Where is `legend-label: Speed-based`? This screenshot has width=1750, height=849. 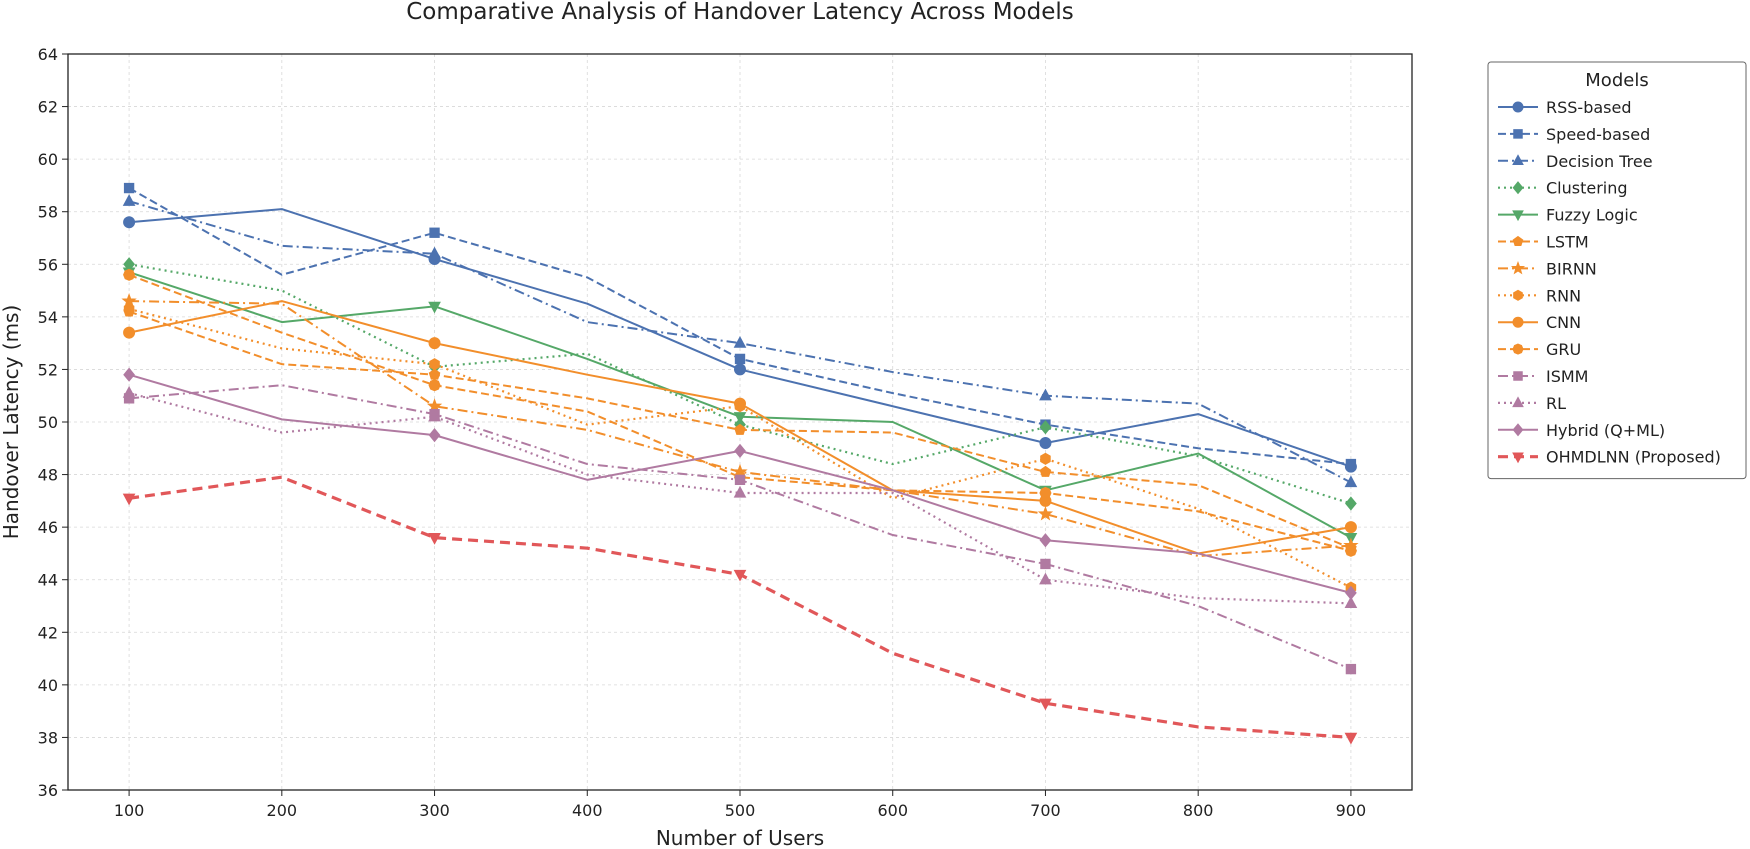
legend-label: Speed-based is located at coordinates (1598, 134).